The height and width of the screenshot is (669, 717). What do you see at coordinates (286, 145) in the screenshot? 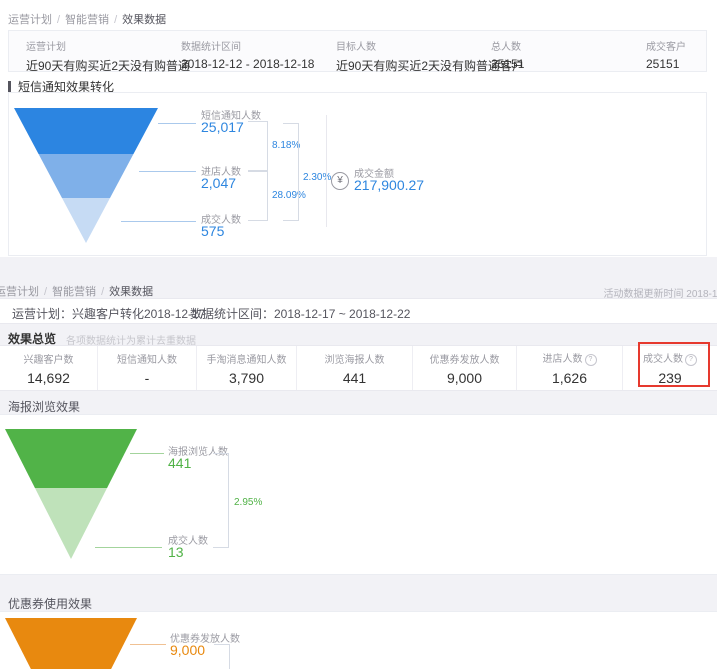
I see `sms-rate-1: 8.18%` at bounding box center [286, 145].